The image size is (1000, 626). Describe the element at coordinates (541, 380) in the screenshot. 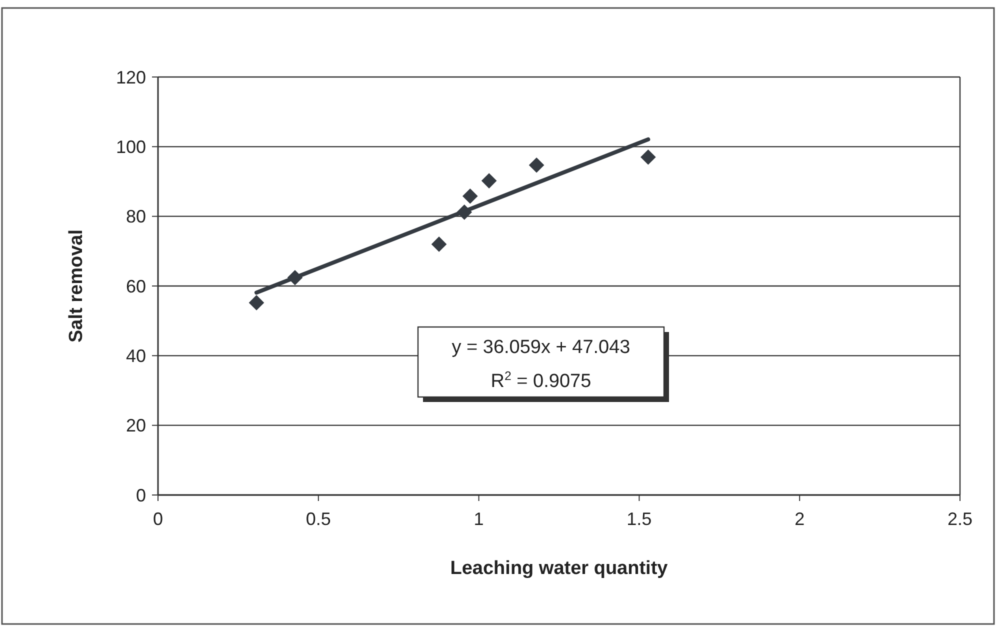

I see `annotation: R$^{2}$ = 0.9075` at that location.